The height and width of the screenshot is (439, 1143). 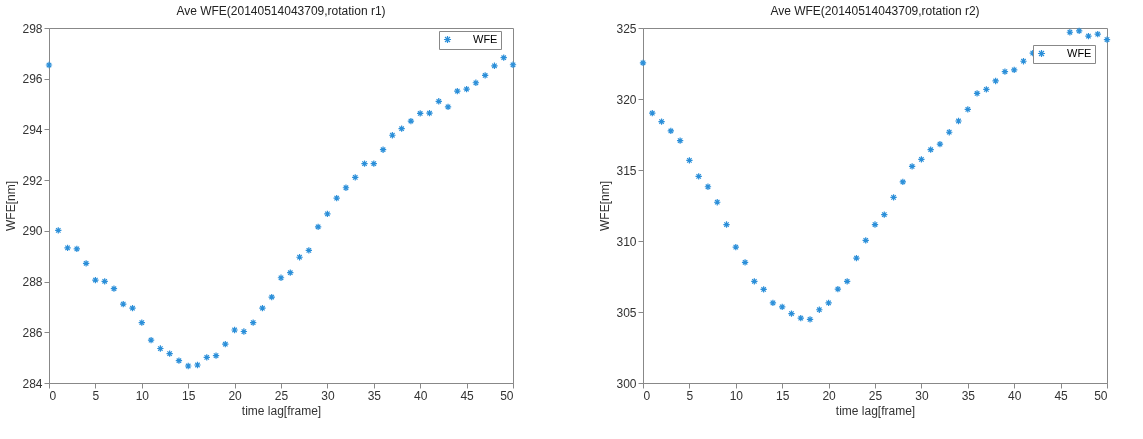 I want to click on y-tick-label: 286, so click(x=32, y=332).